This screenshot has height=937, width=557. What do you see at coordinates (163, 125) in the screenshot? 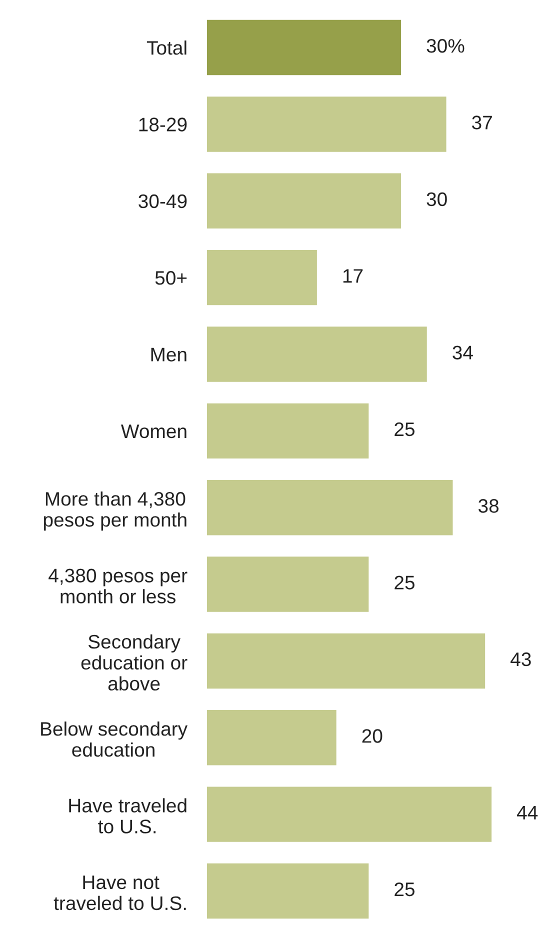
I see `y-tick-label: 18-29` at bounding box center [163, 125].